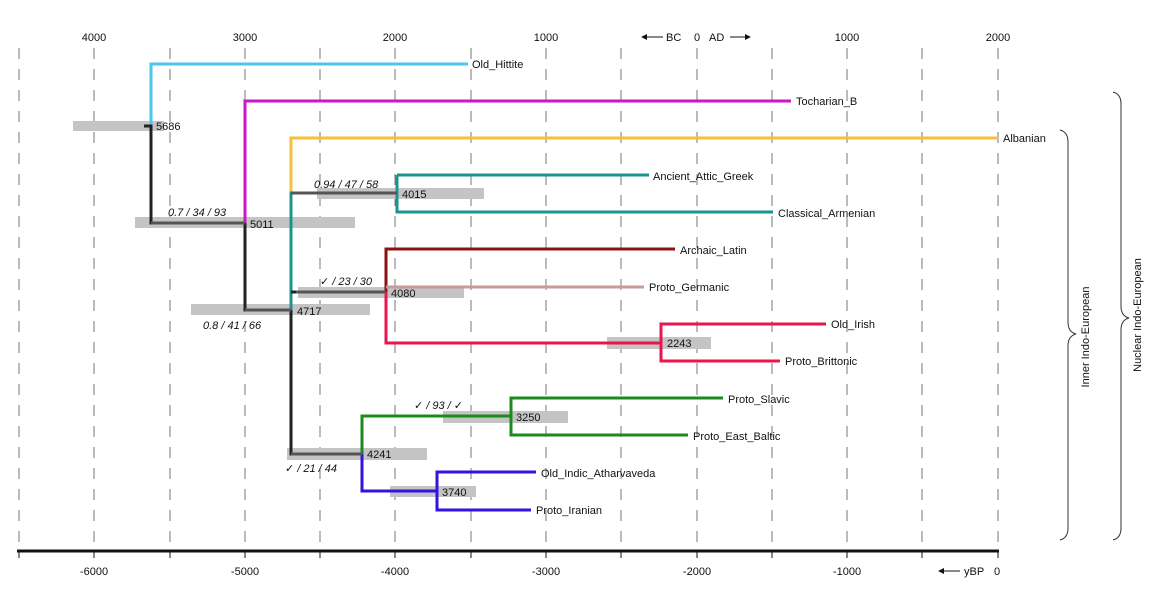  I want to click on leaf-proto-slavic: Proto_Slavic, so click(759, 400).